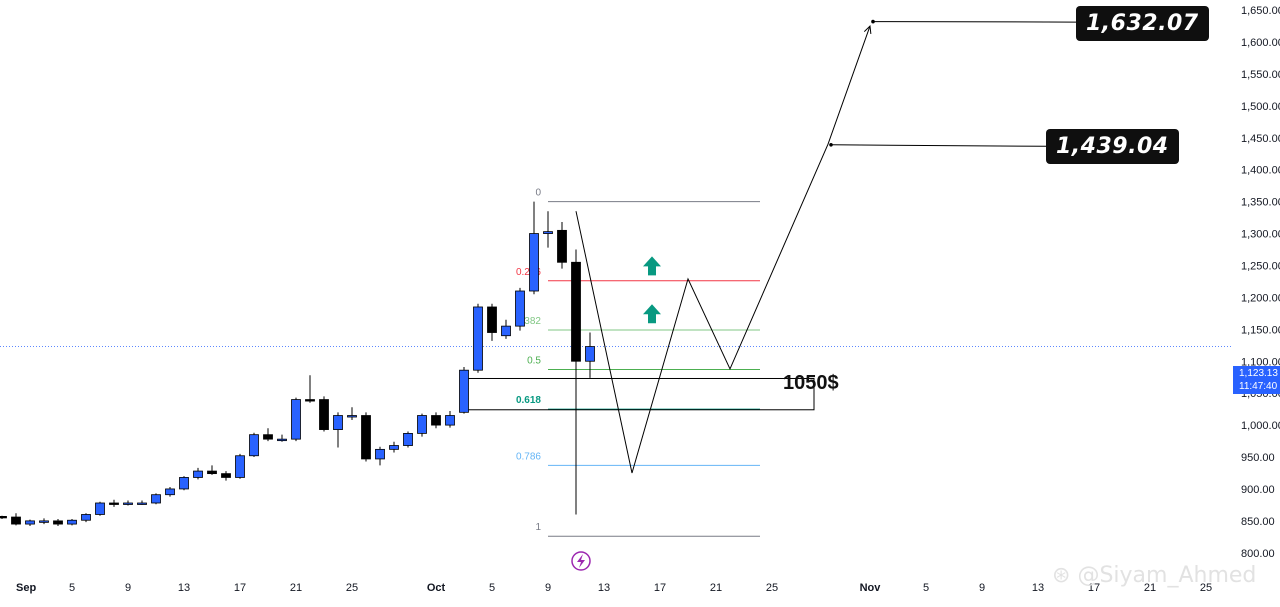 The width and height of the screenshot is (1280, 607). What do you see at coordinates (1258, 373) in the screenshot?
I see `last-price-value: 1,123.13` at bounding box center [1258, 373].